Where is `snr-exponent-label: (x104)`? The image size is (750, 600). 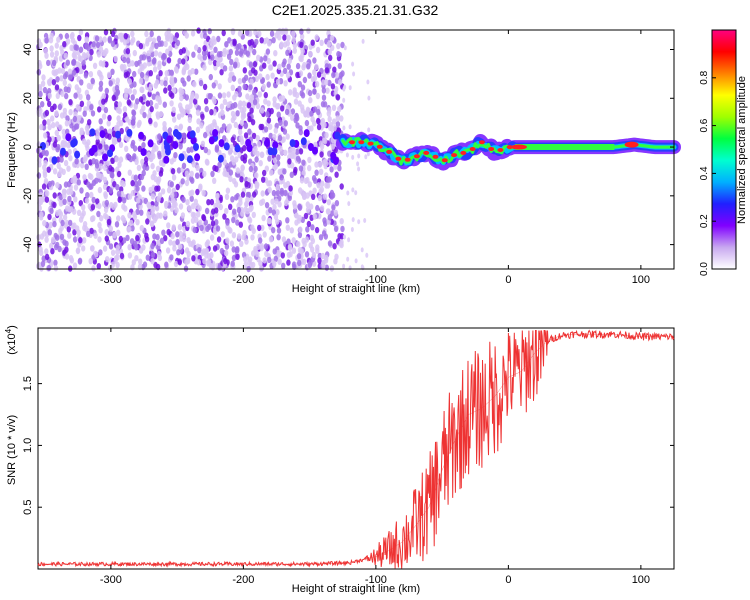
snr-exponent-label: (x104) is located at coordinates (11, 340).